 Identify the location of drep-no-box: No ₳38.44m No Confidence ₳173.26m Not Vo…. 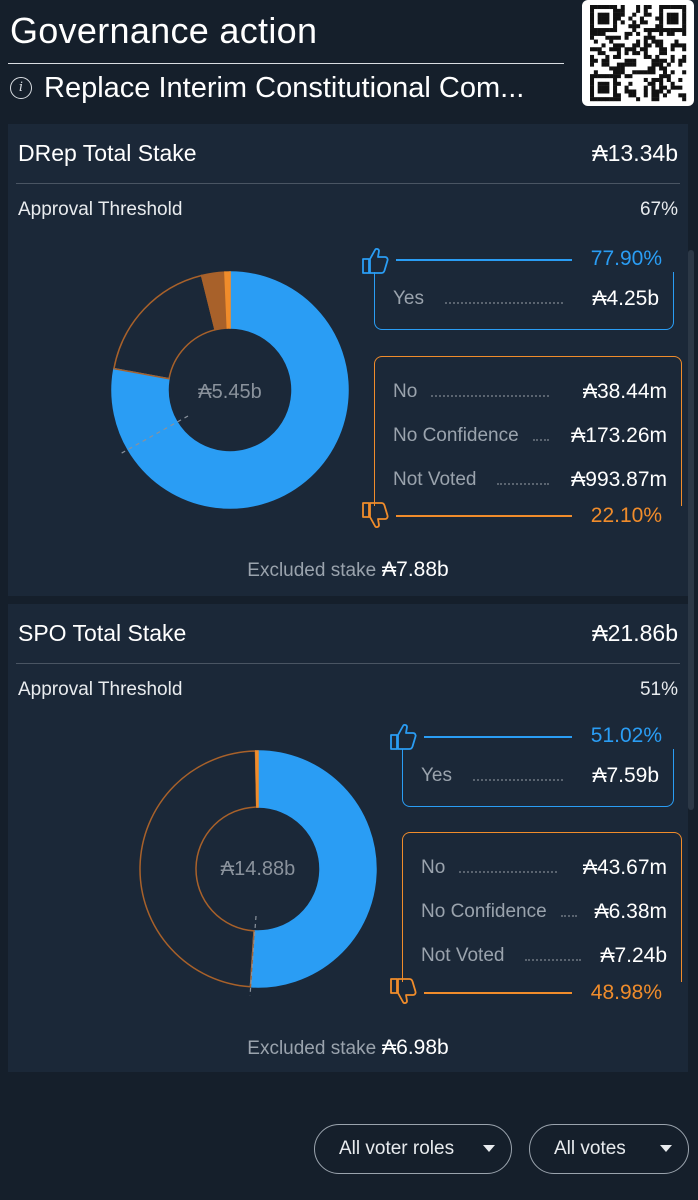
(528, 431).